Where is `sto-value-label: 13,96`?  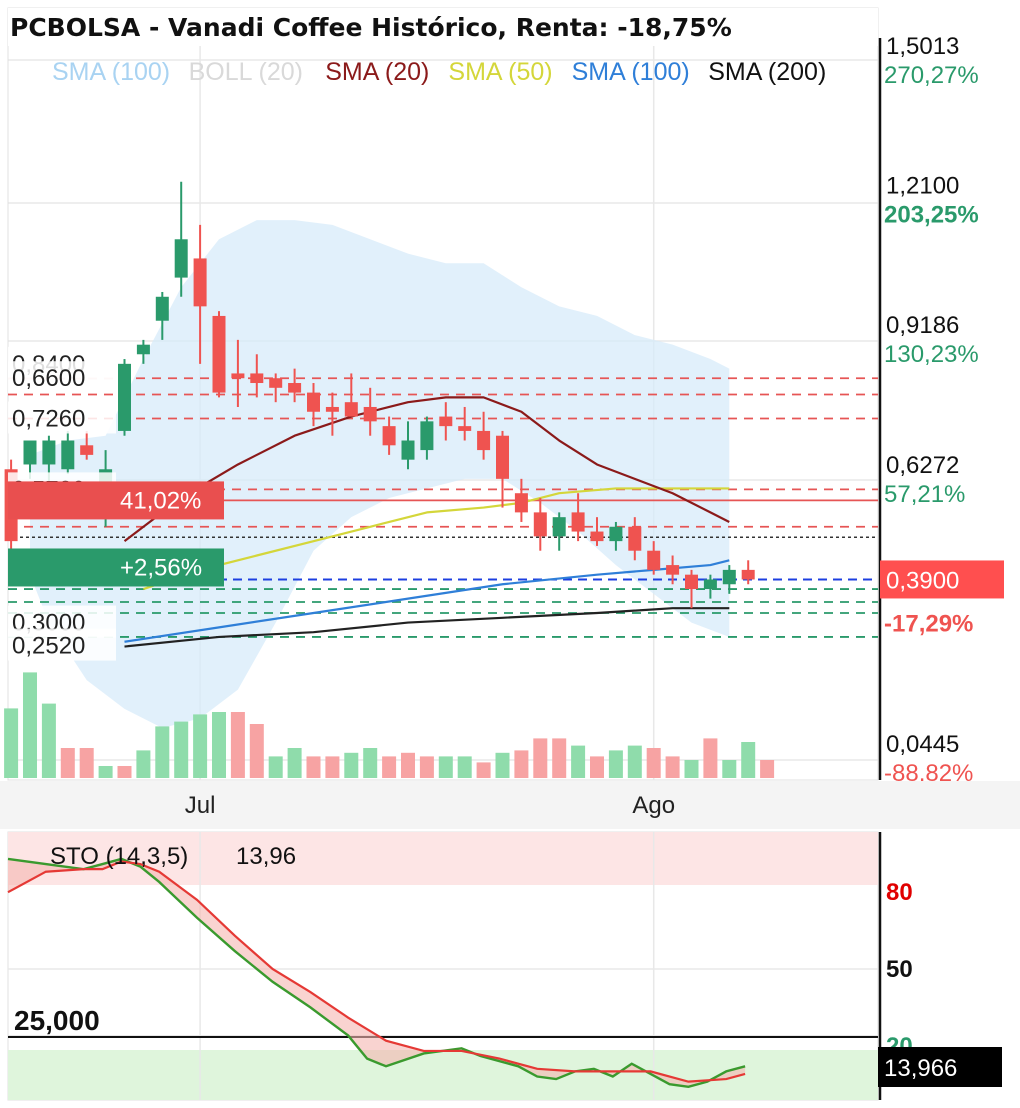
sto-value-label: 13,96 is located at coordinates (266, 856).